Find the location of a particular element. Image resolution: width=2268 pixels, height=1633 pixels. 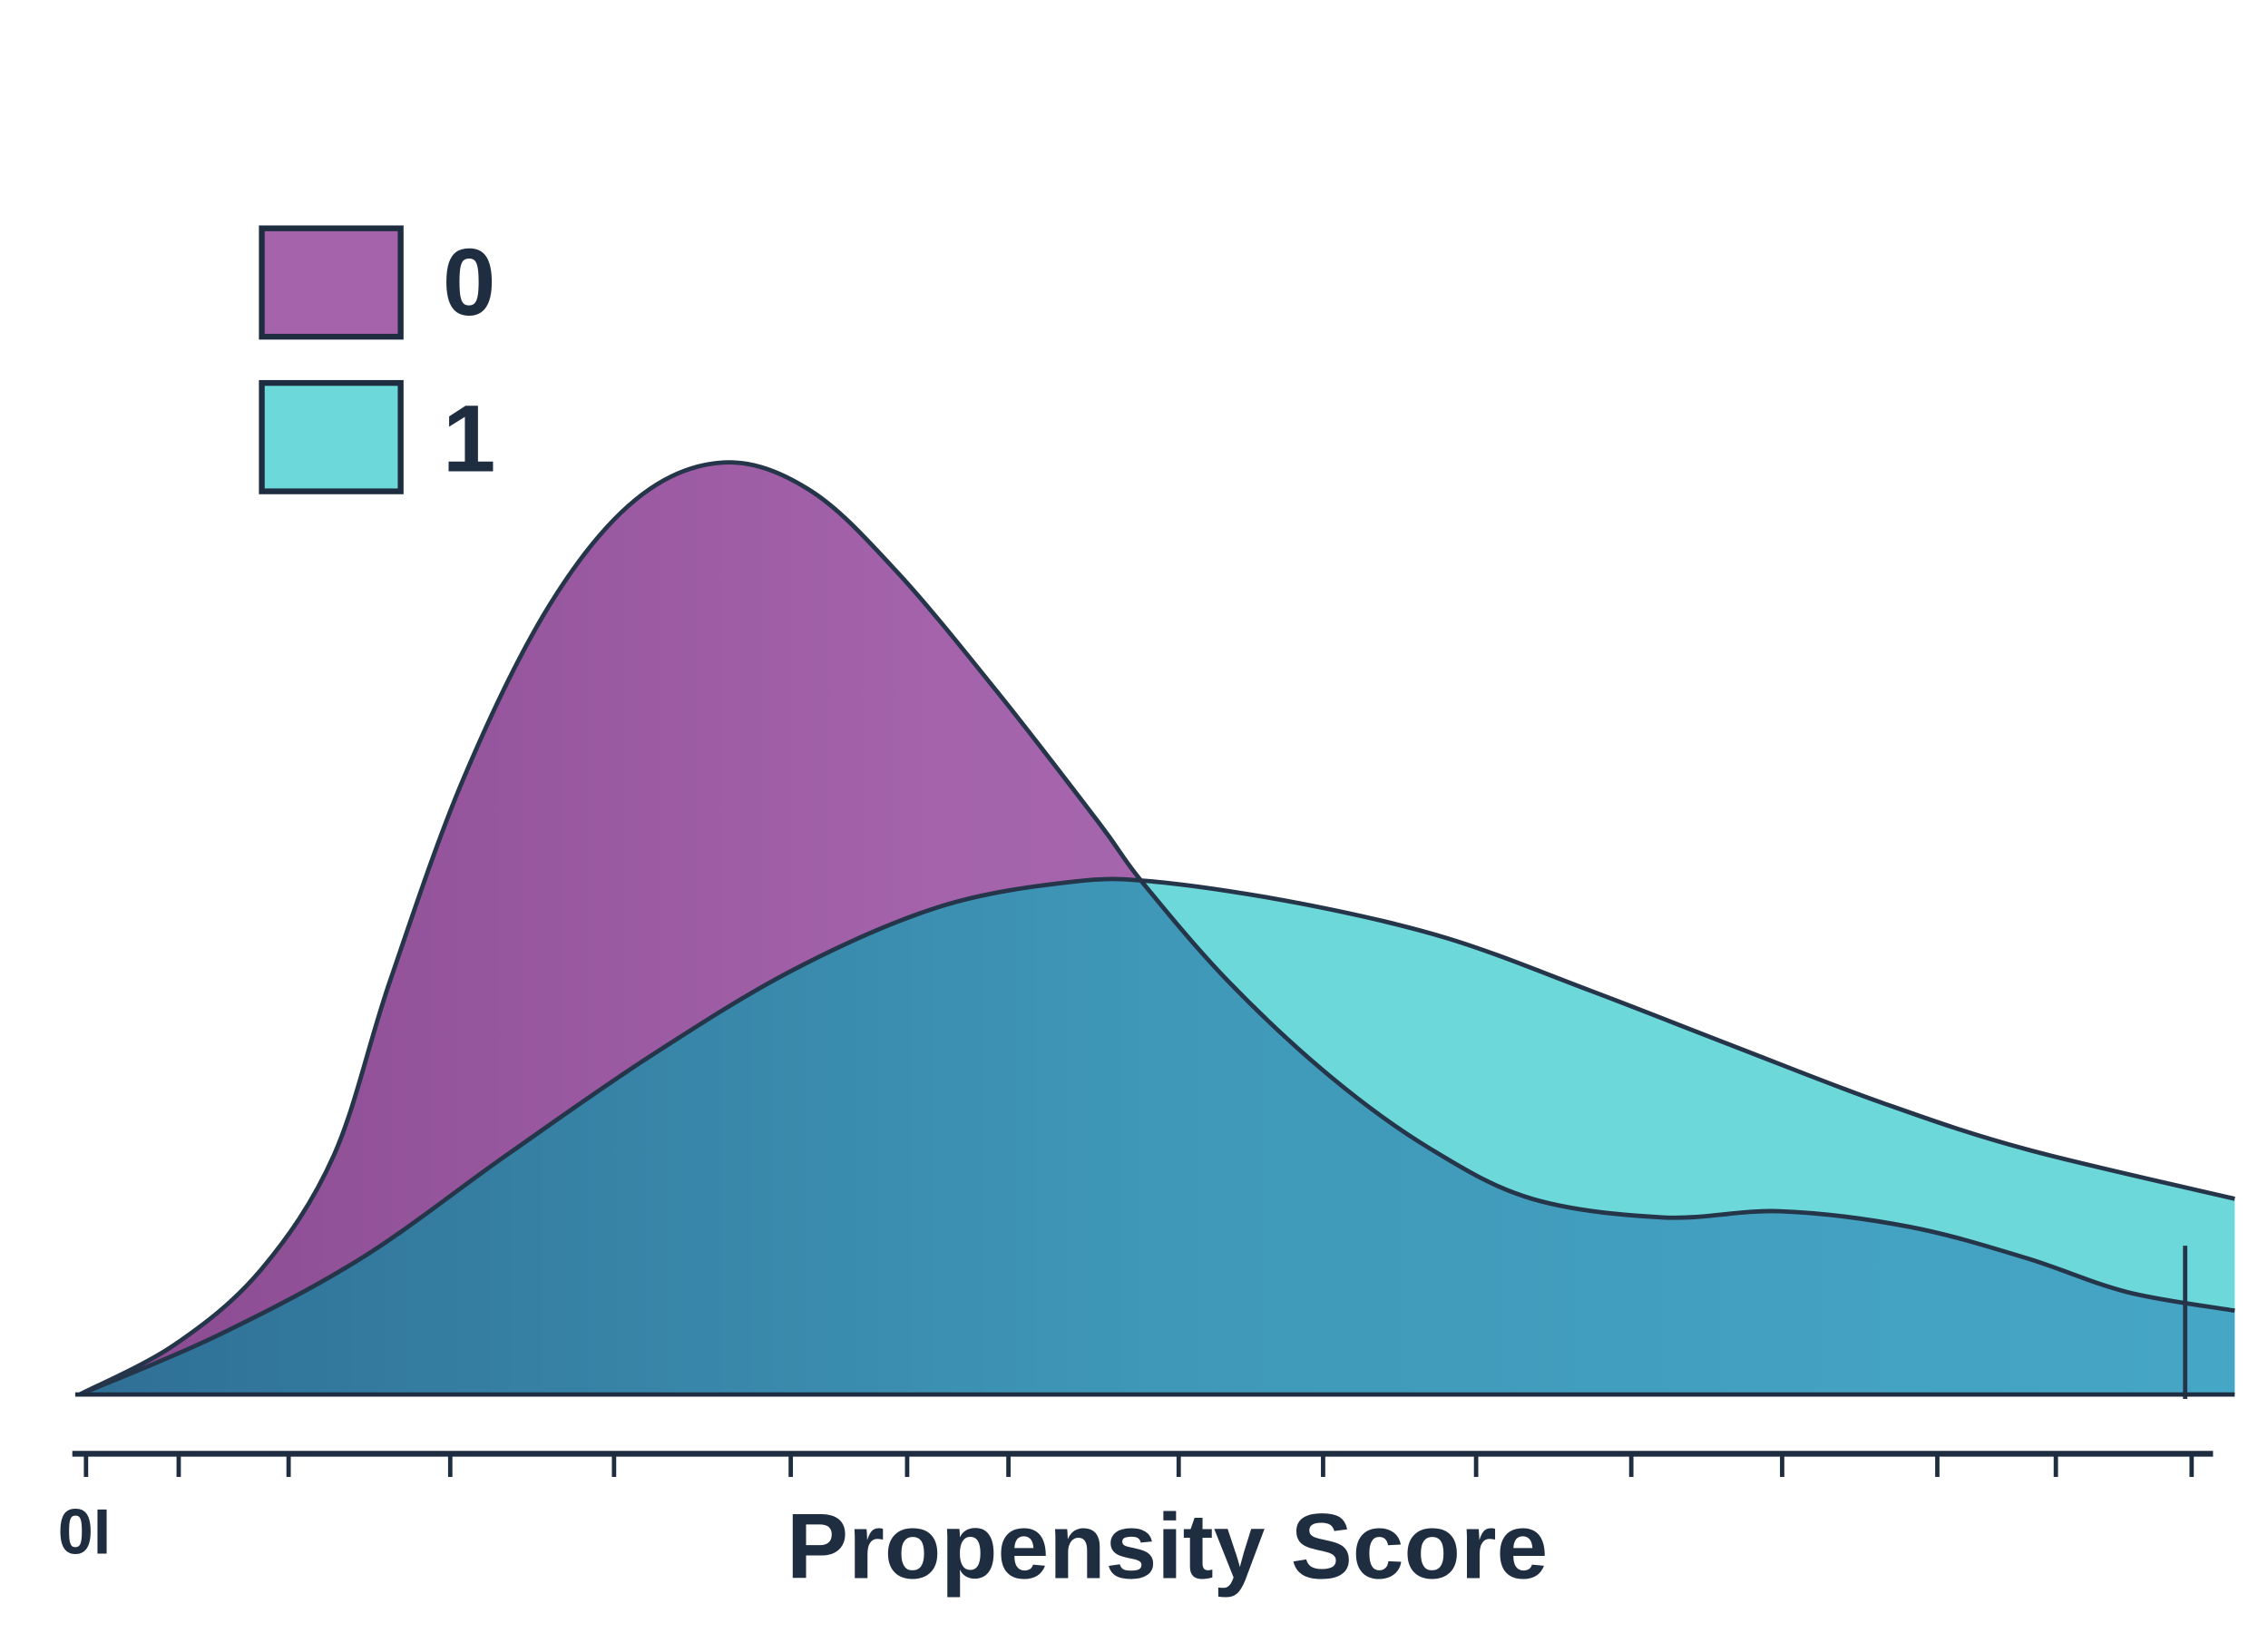

x-axis-label: Propensity Score is located at coordinates (1167, 1547).